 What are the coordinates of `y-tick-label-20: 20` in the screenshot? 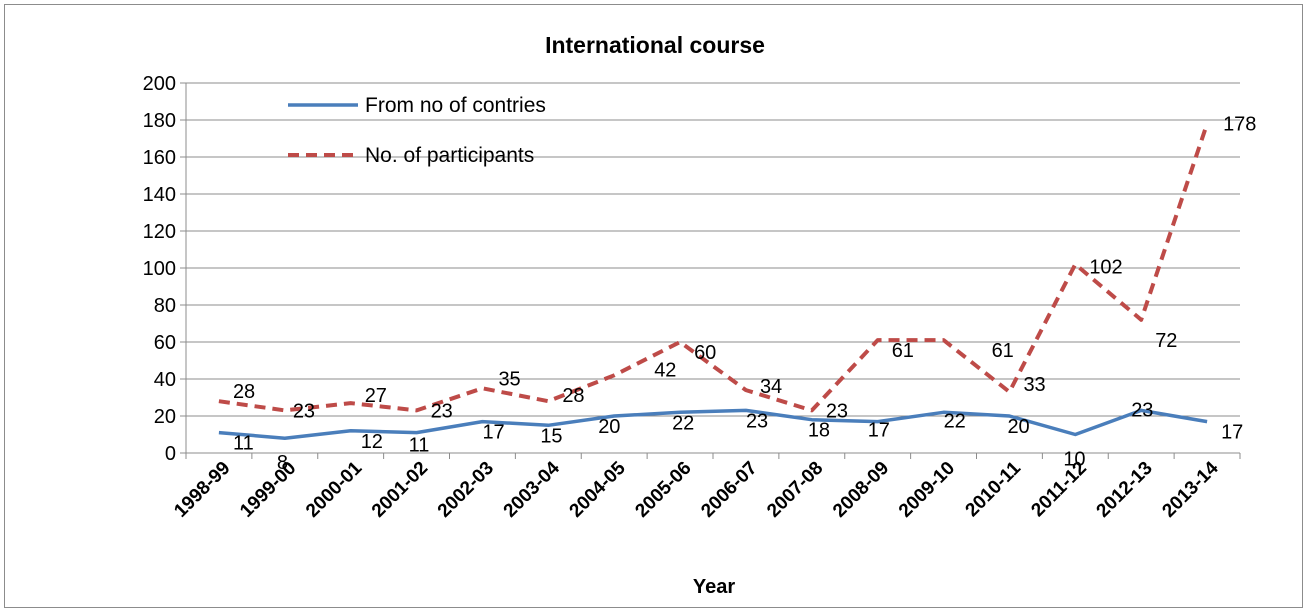 It's located at (165, 417).